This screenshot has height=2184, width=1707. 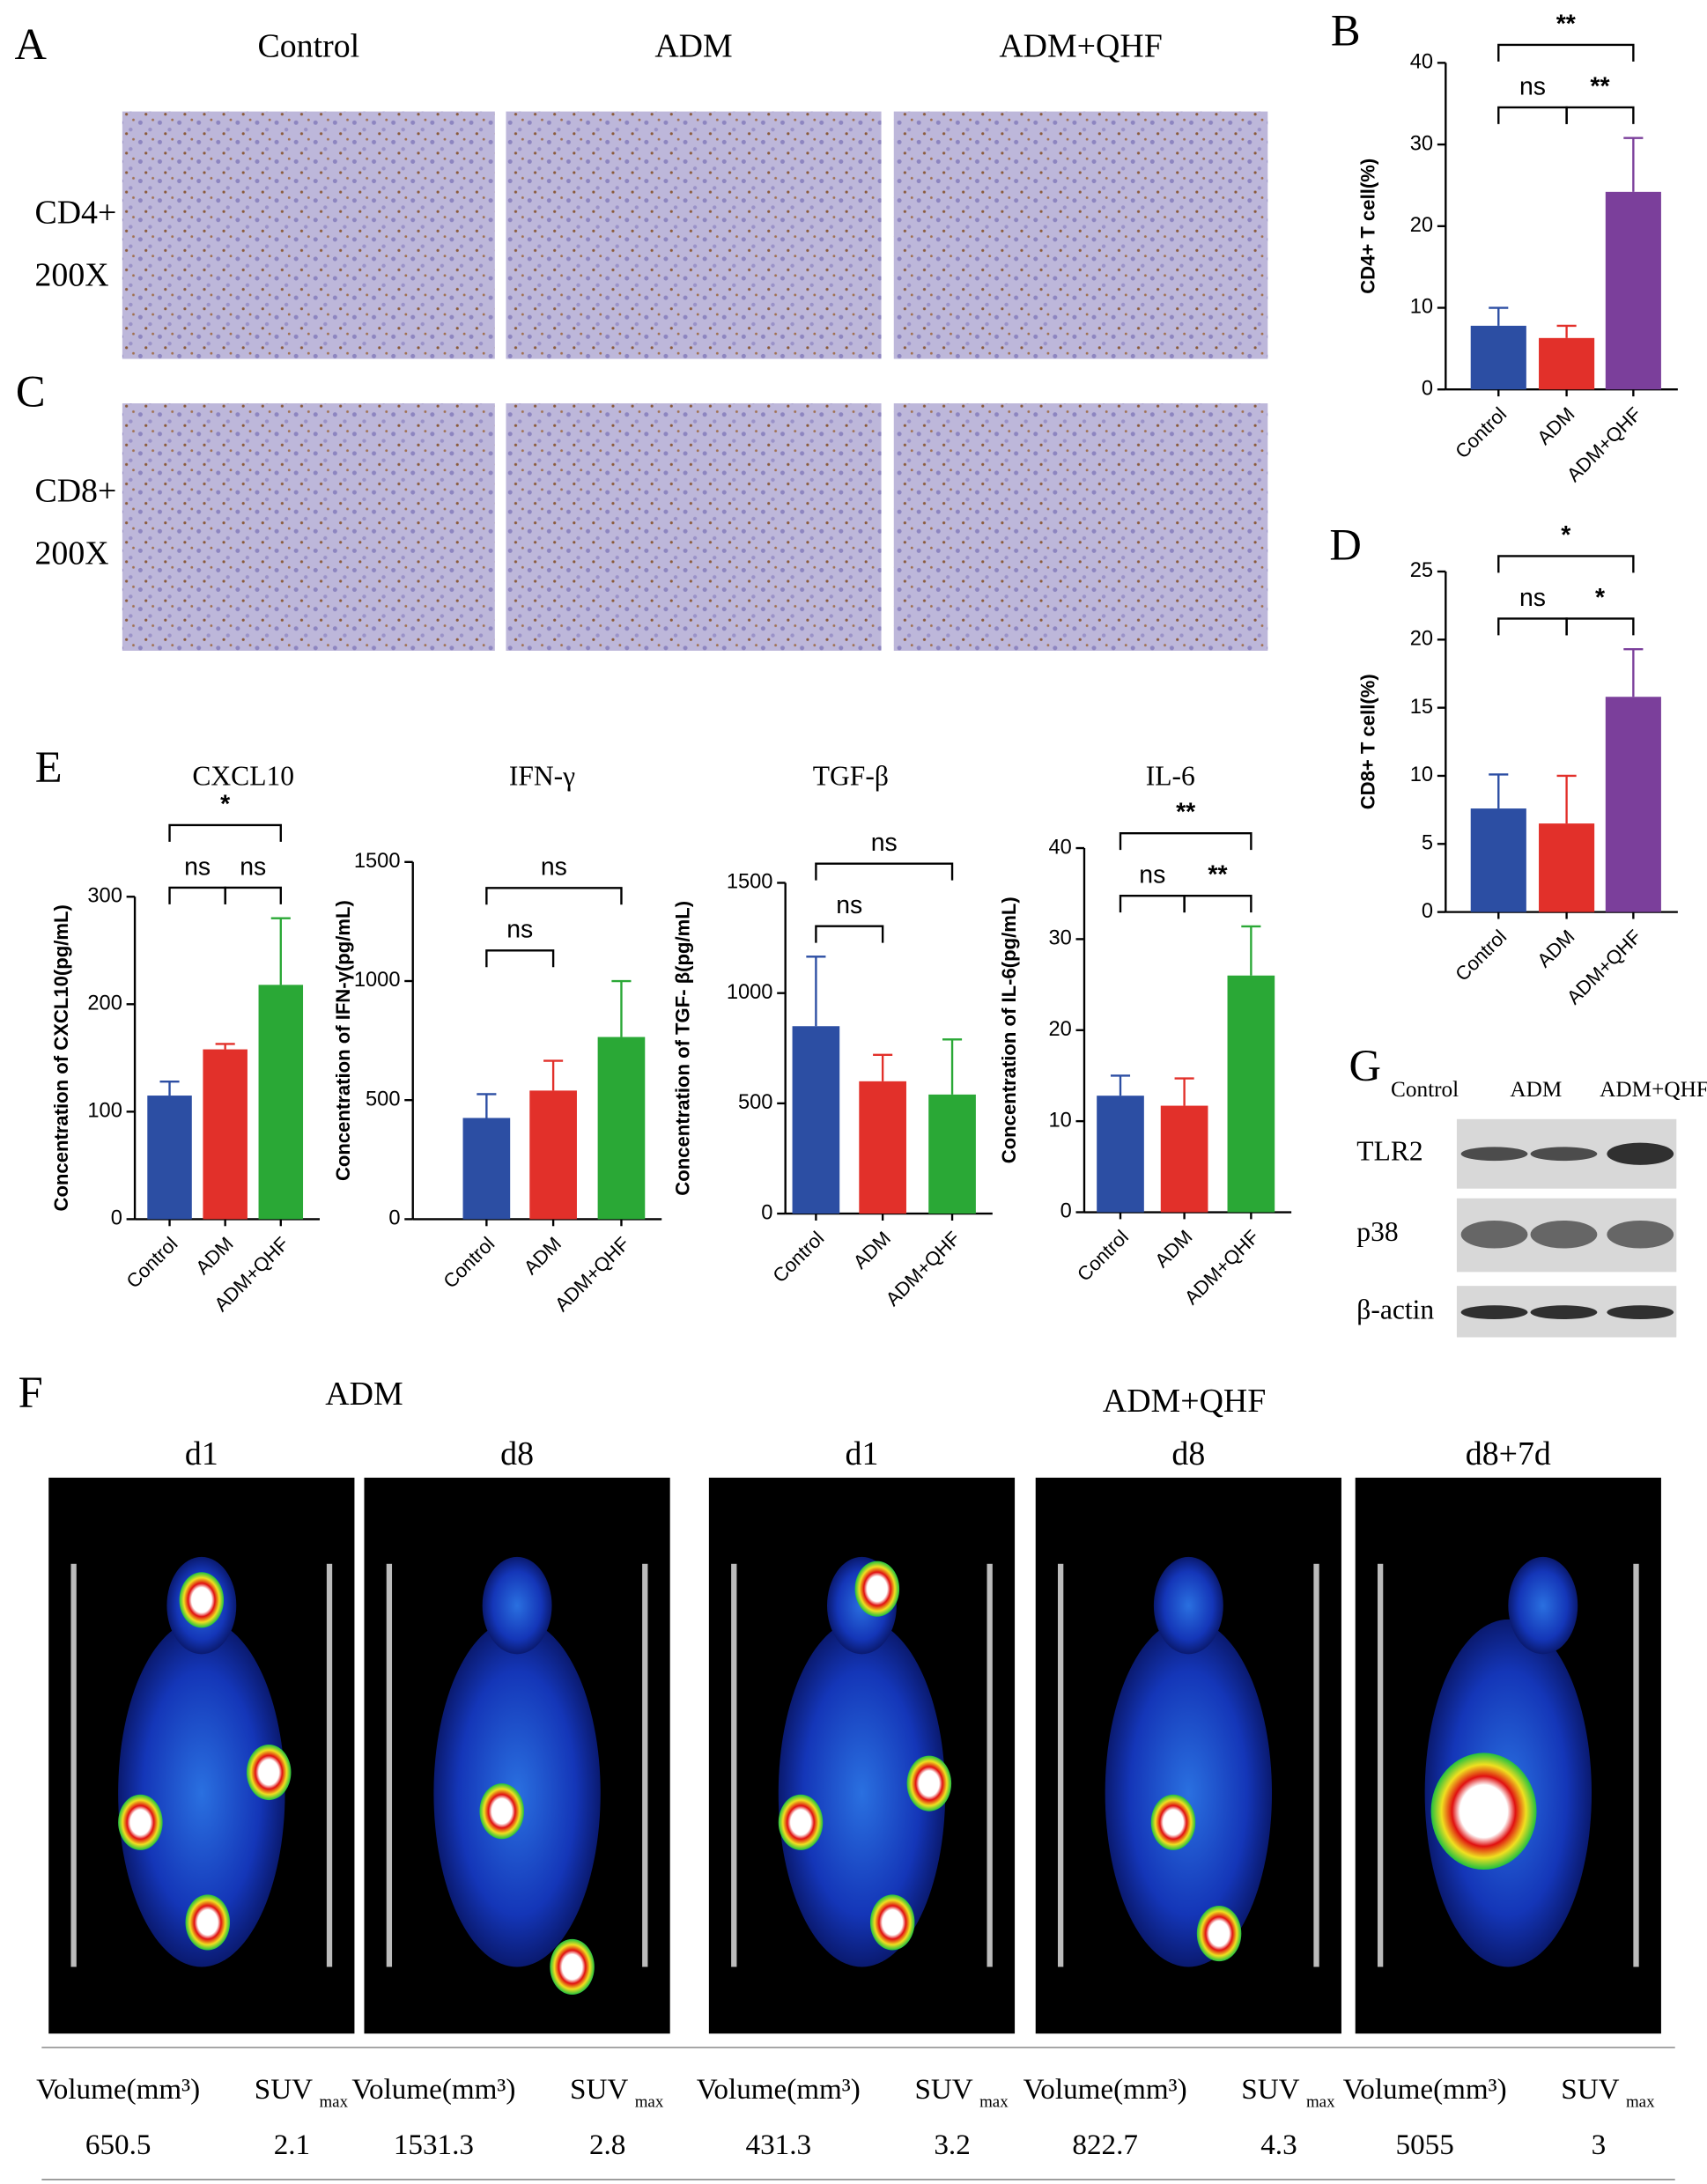 I want to click on x-tick-label: ADM+QHF, so click(x=923, y=1268).